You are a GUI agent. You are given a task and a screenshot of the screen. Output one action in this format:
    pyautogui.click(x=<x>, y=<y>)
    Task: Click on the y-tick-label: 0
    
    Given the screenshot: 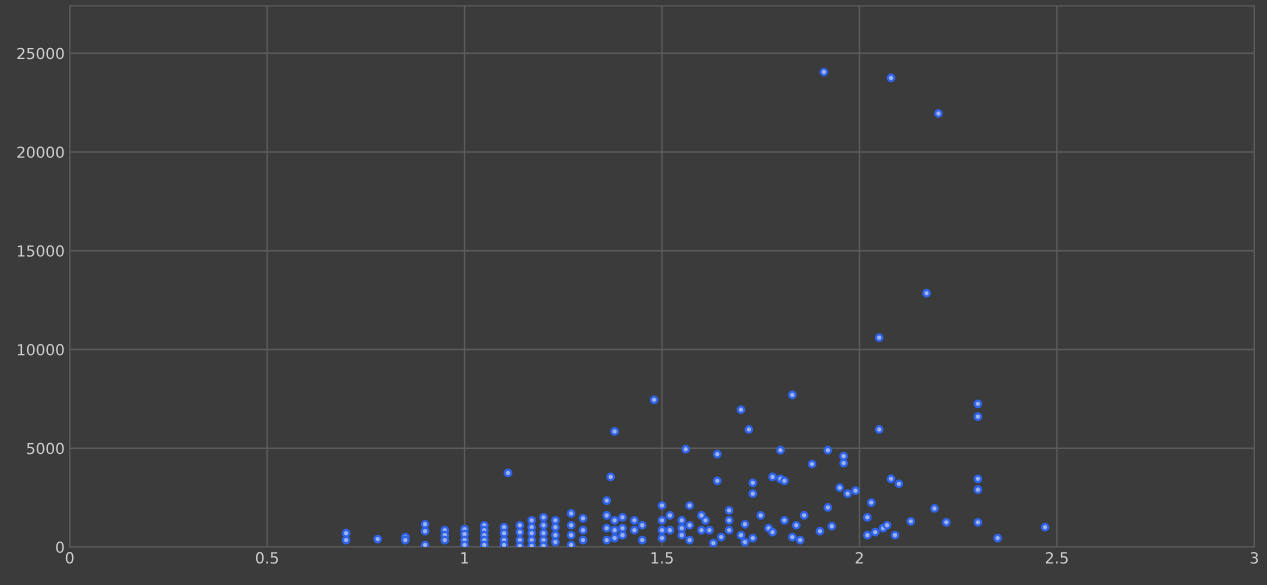 What is the action you would take?
    pyautogui.click(x=60, y=547)
    